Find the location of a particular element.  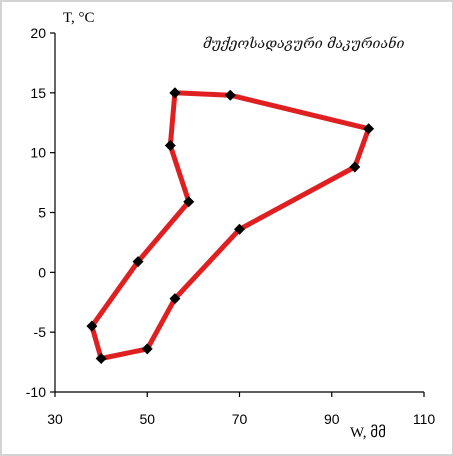

x-tick-label: 110 is located at coordinates (424, 419).